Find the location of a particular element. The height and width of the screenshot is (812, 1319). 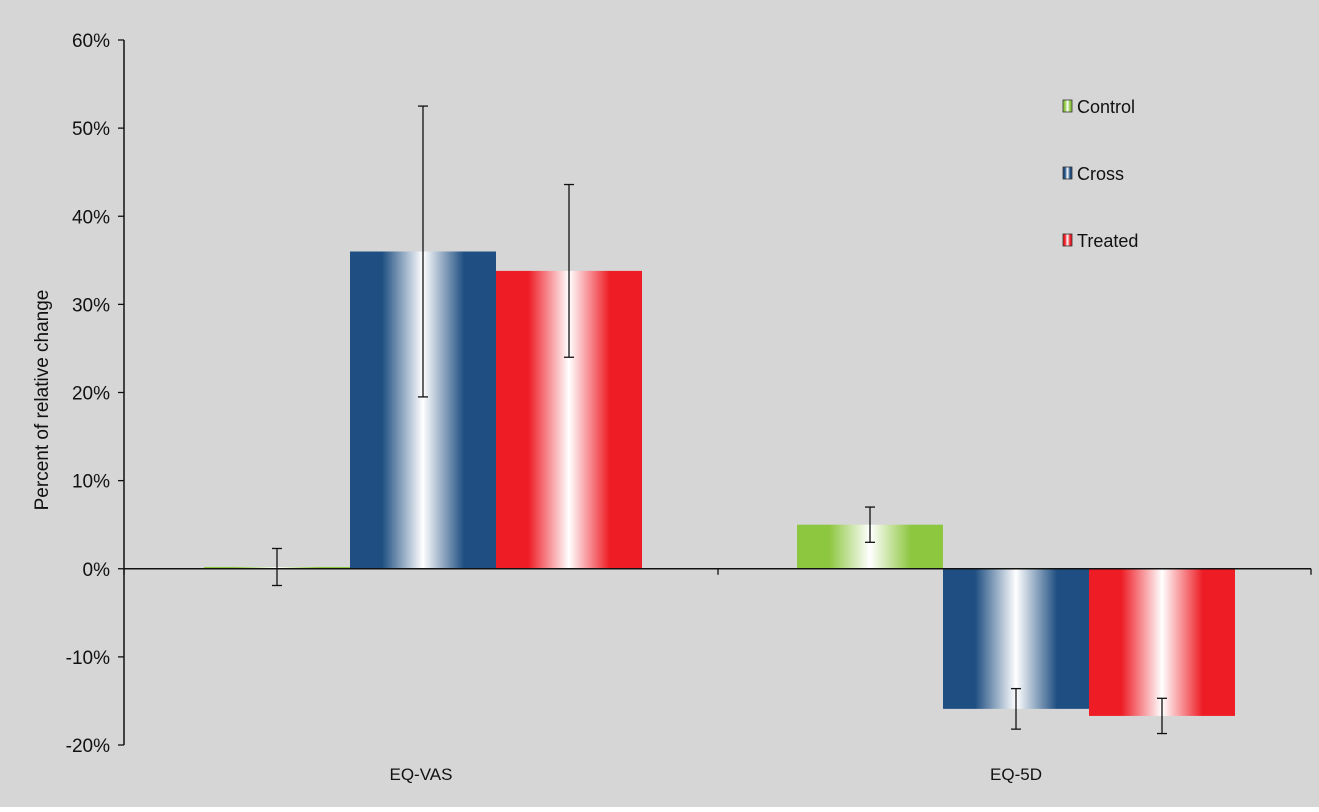

y-tick-label: 30% is located at coordinates (91, 305).